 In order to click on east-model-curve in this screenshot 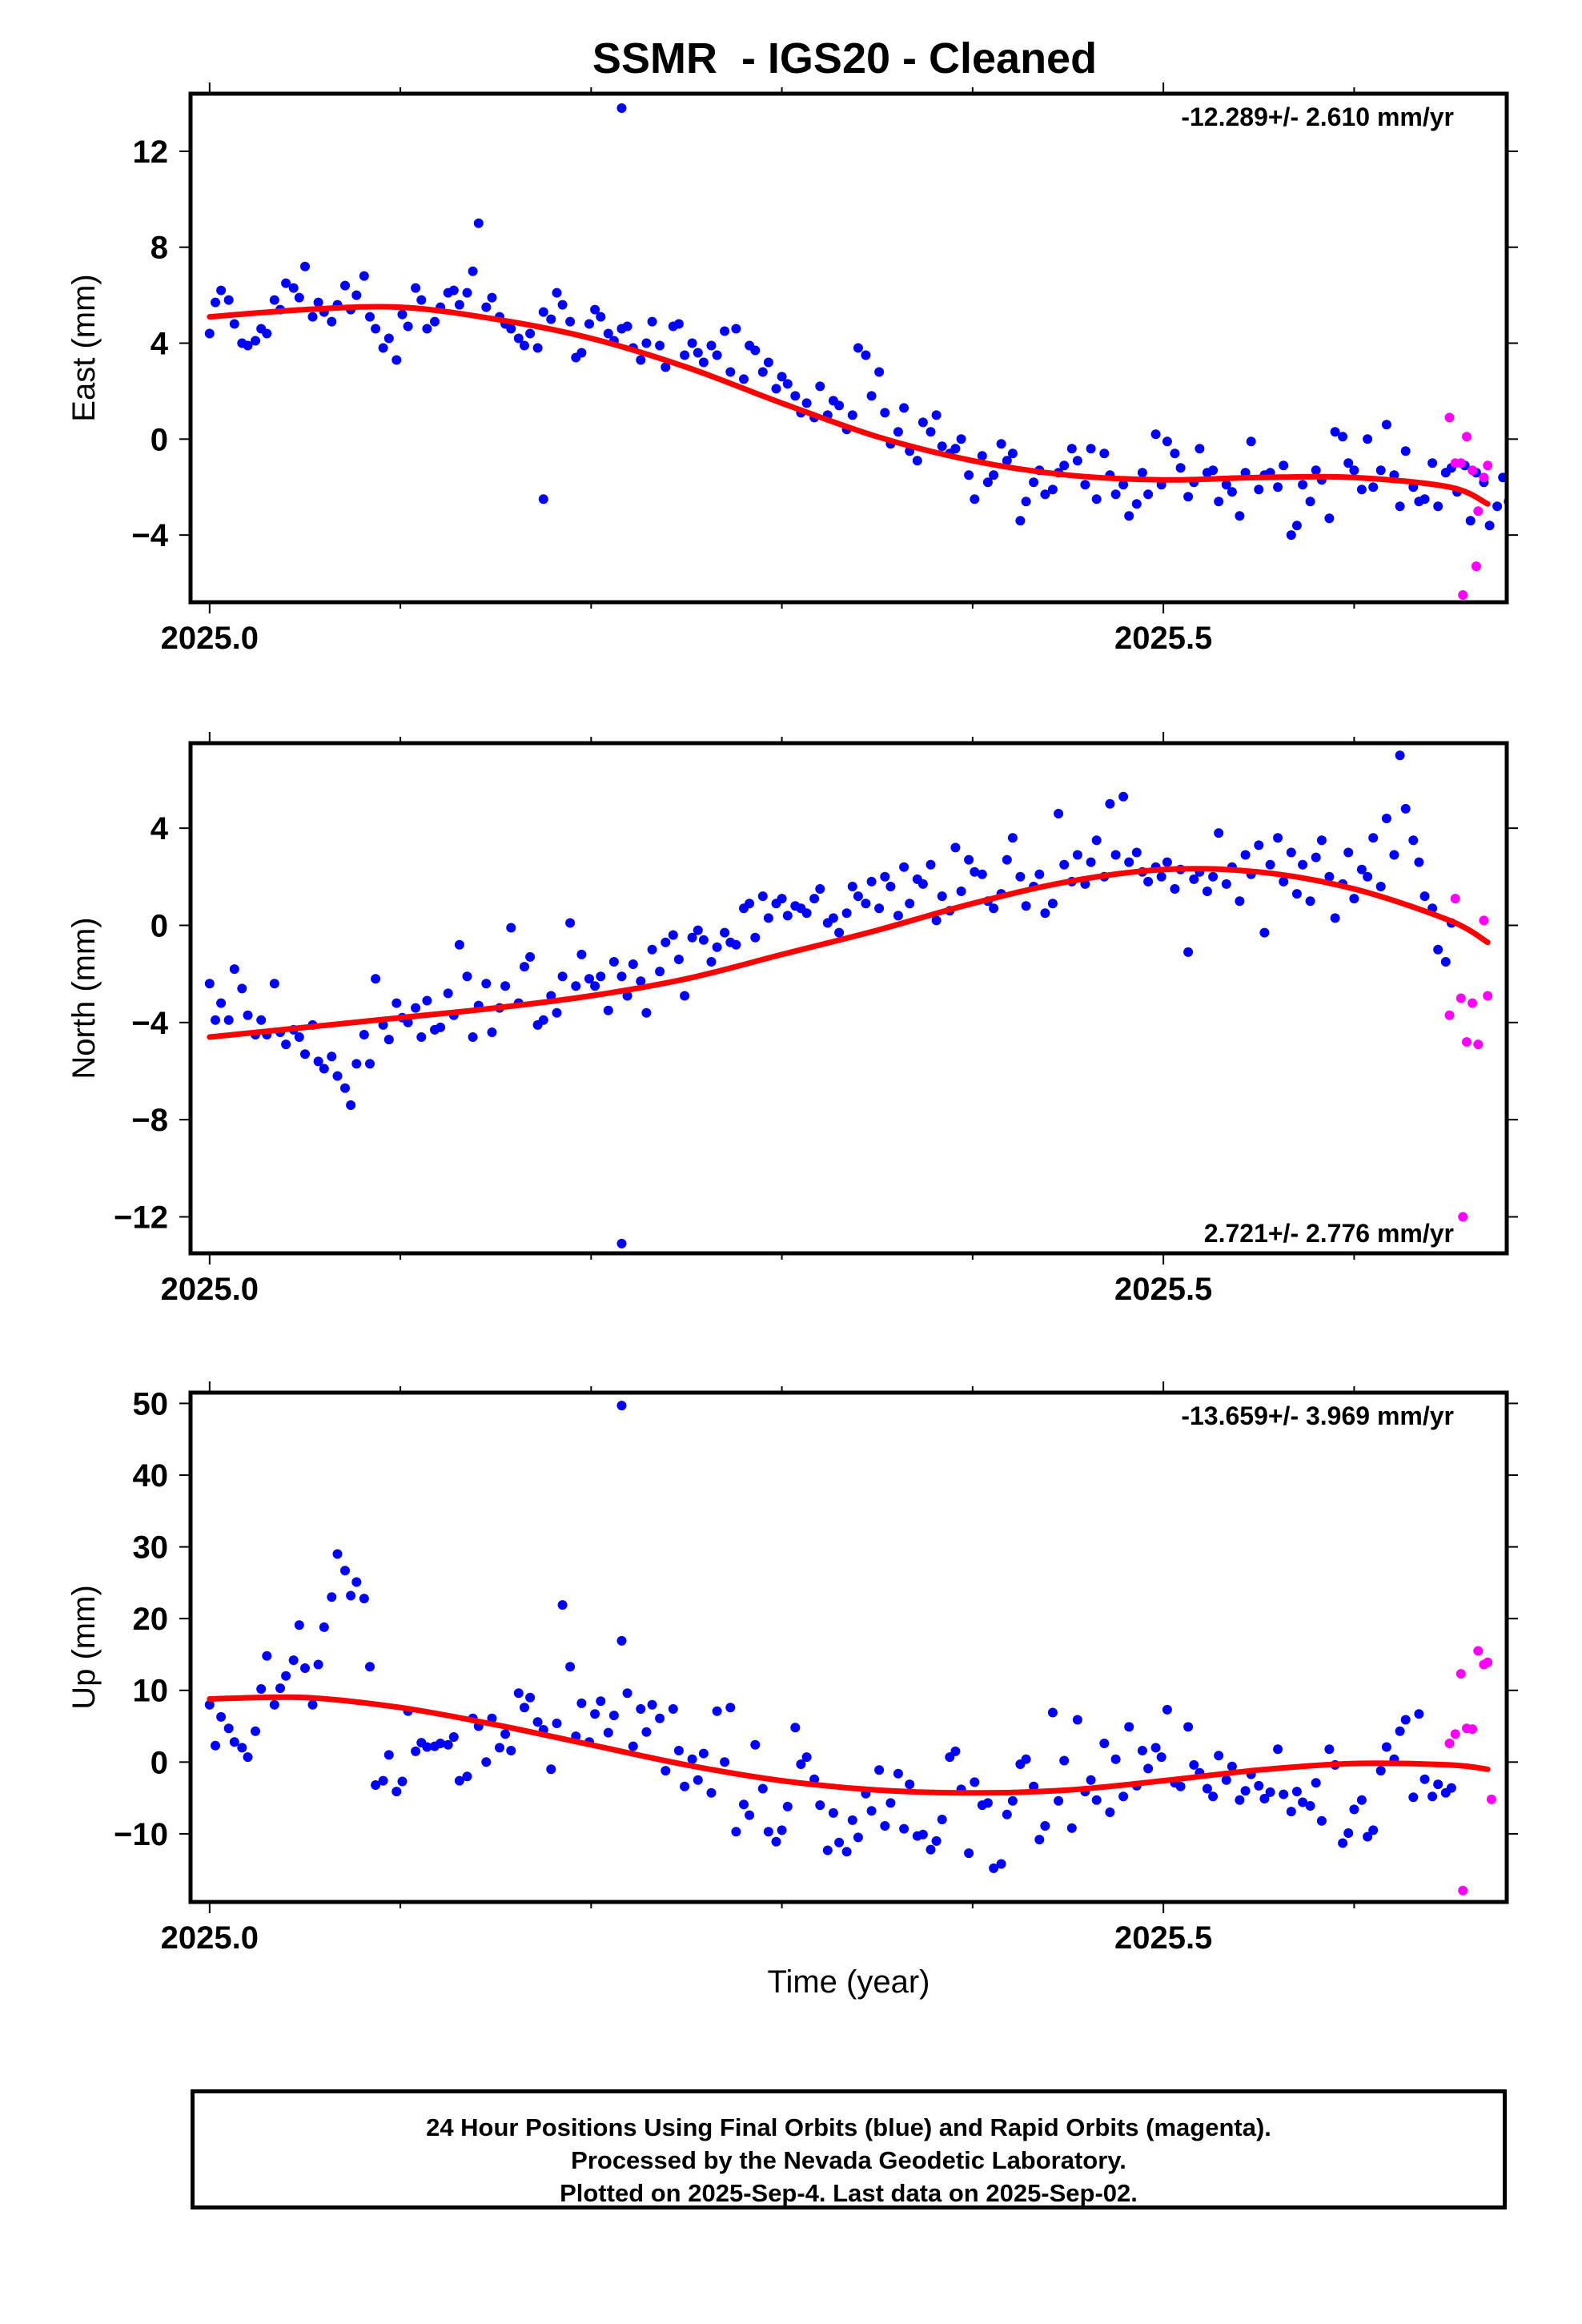, I will do `click(849, 405)`.